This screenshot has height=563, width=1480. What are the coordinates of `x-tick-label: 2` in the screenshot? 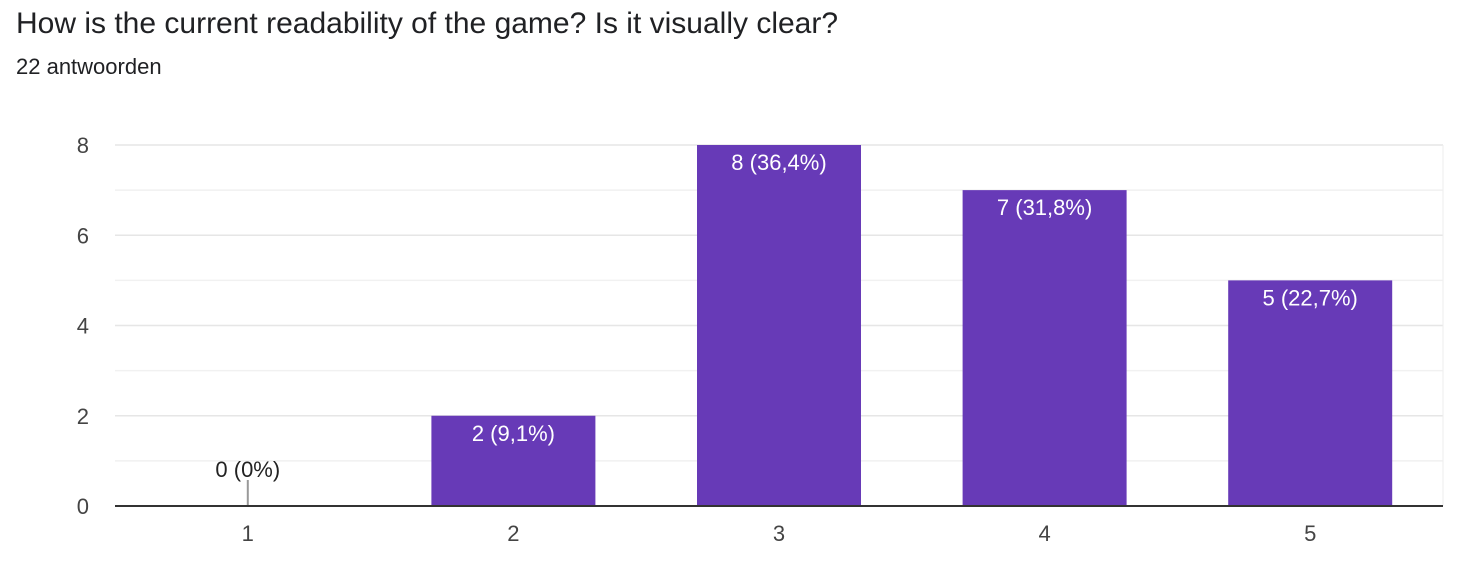 It's located at (513, 533).